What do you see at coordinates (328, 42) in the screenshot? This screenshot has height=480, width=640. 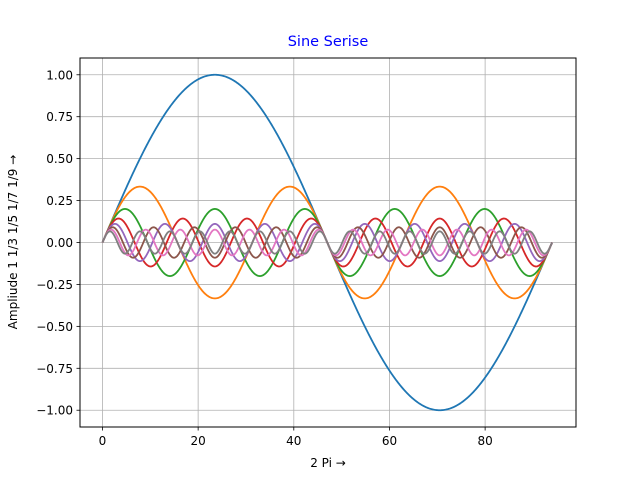 I see `chart-title: Sine Serise` at bounding box center [328, 42].